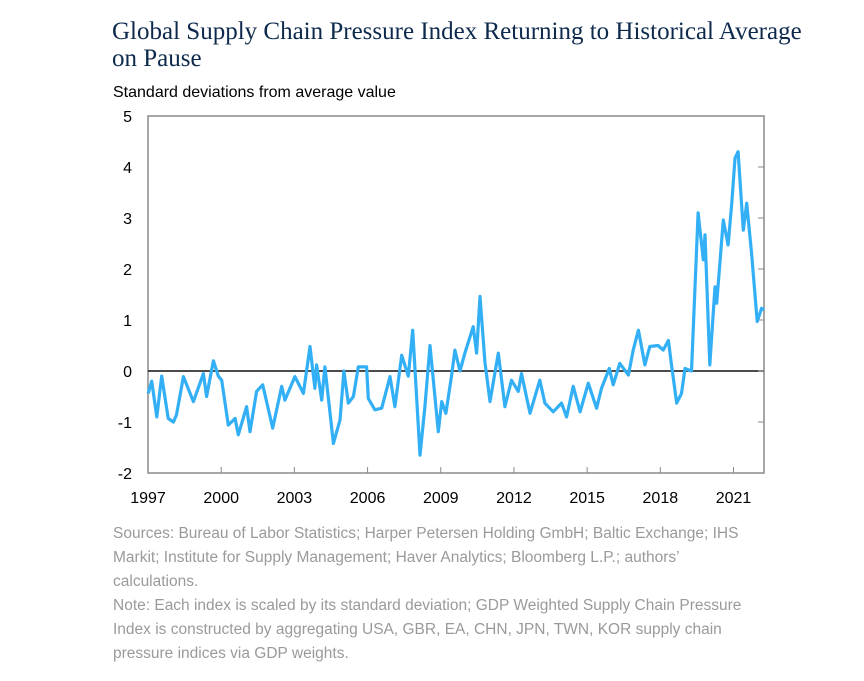 The width and height of the screenshot is (864, 681). Describe the element at coordinates (221, 498) in the screenshot. I see `x-tick-label: 2000` at that location.